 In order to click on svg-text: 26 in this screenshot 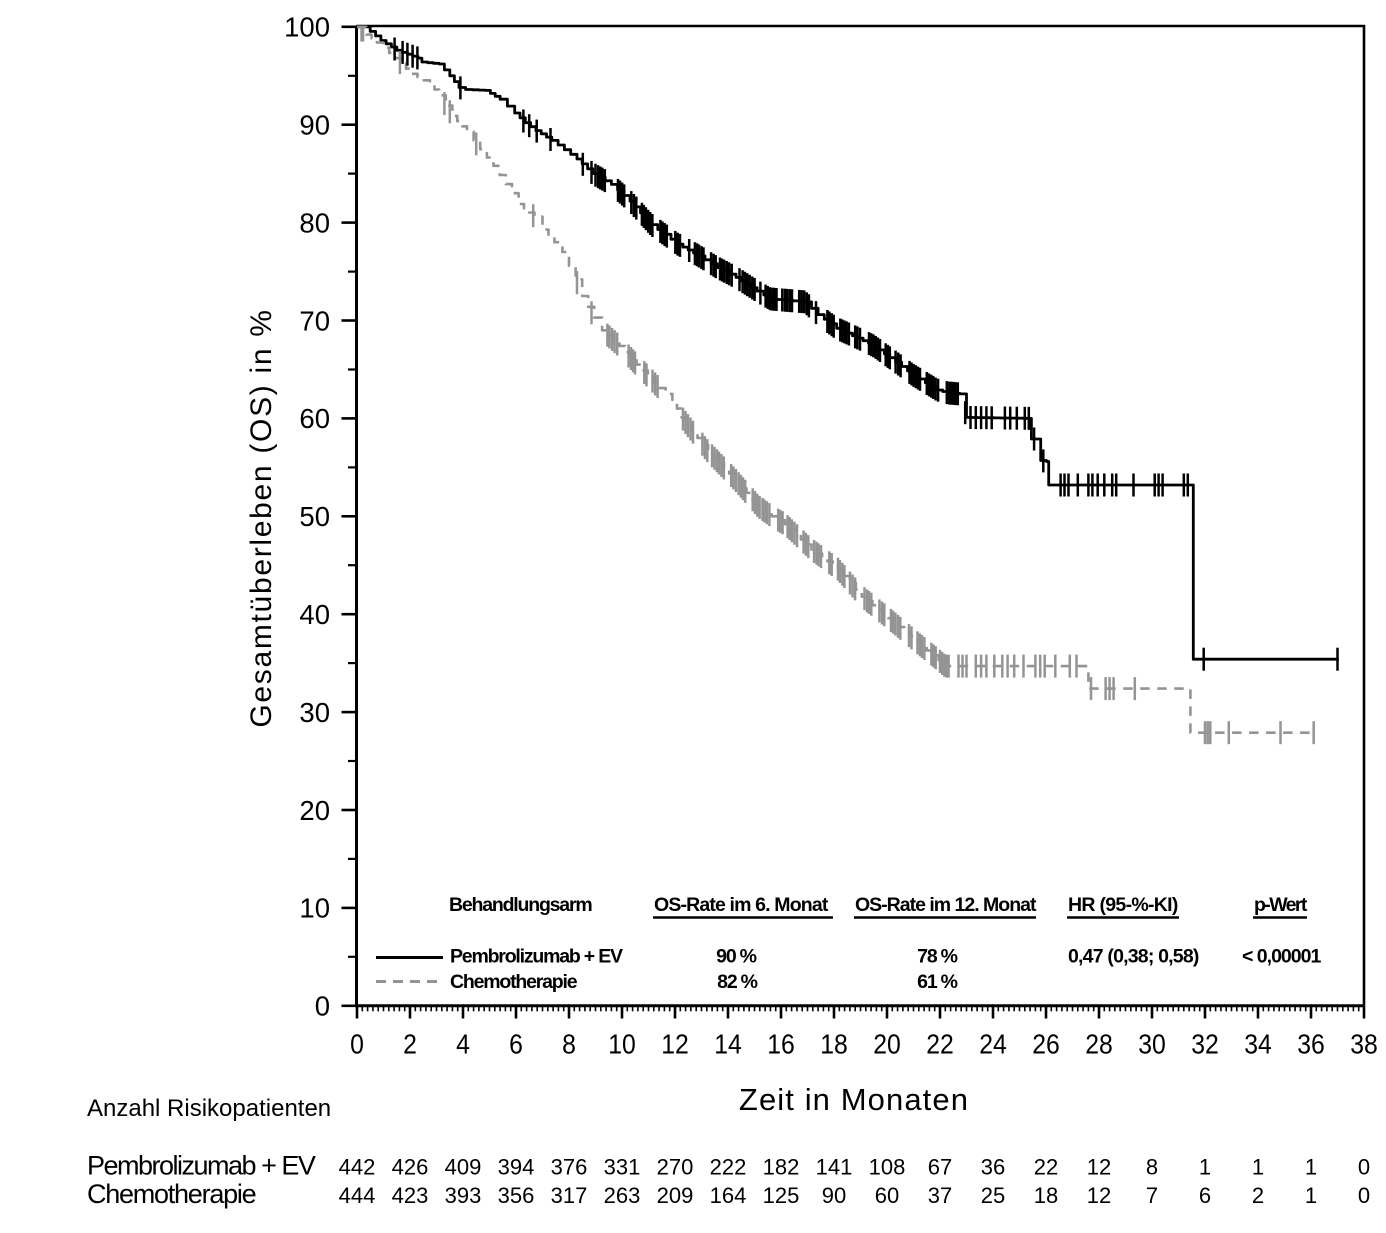, I will do `click(1046, 1044)`.